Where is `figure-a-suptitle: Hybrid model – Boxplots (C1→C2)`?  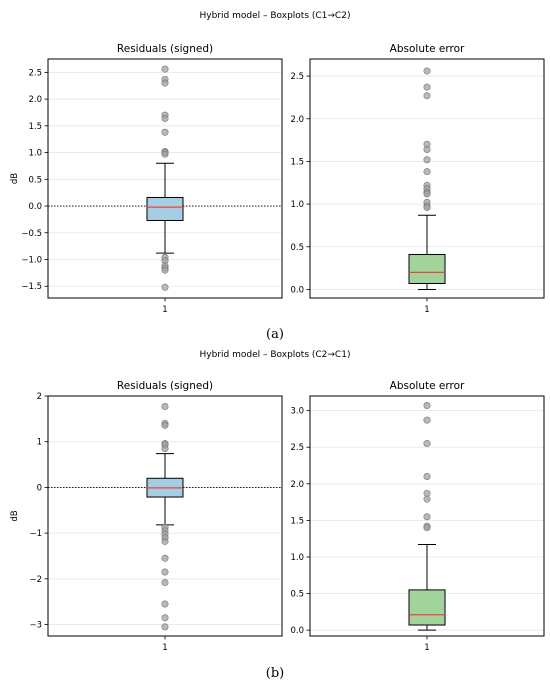
figure-a-suptitle: Hybrid model – Boxplots (C1→C2) is located at coordinates (275, 16).